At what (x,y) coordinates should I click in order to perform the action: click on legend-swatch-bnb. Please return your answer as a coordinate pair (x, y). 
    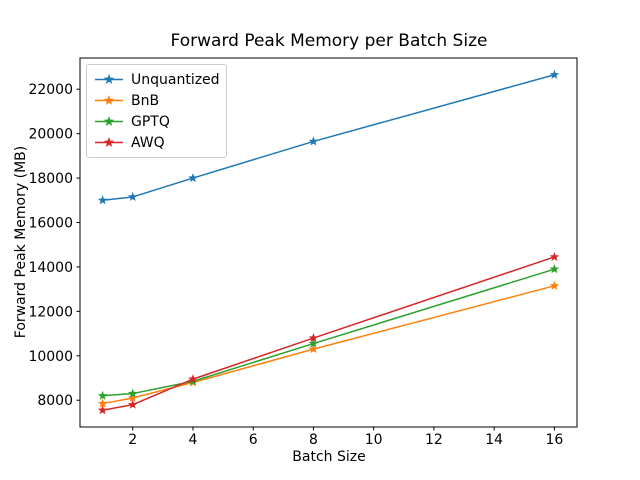
    Looking at the image, I should click on (109, 100).